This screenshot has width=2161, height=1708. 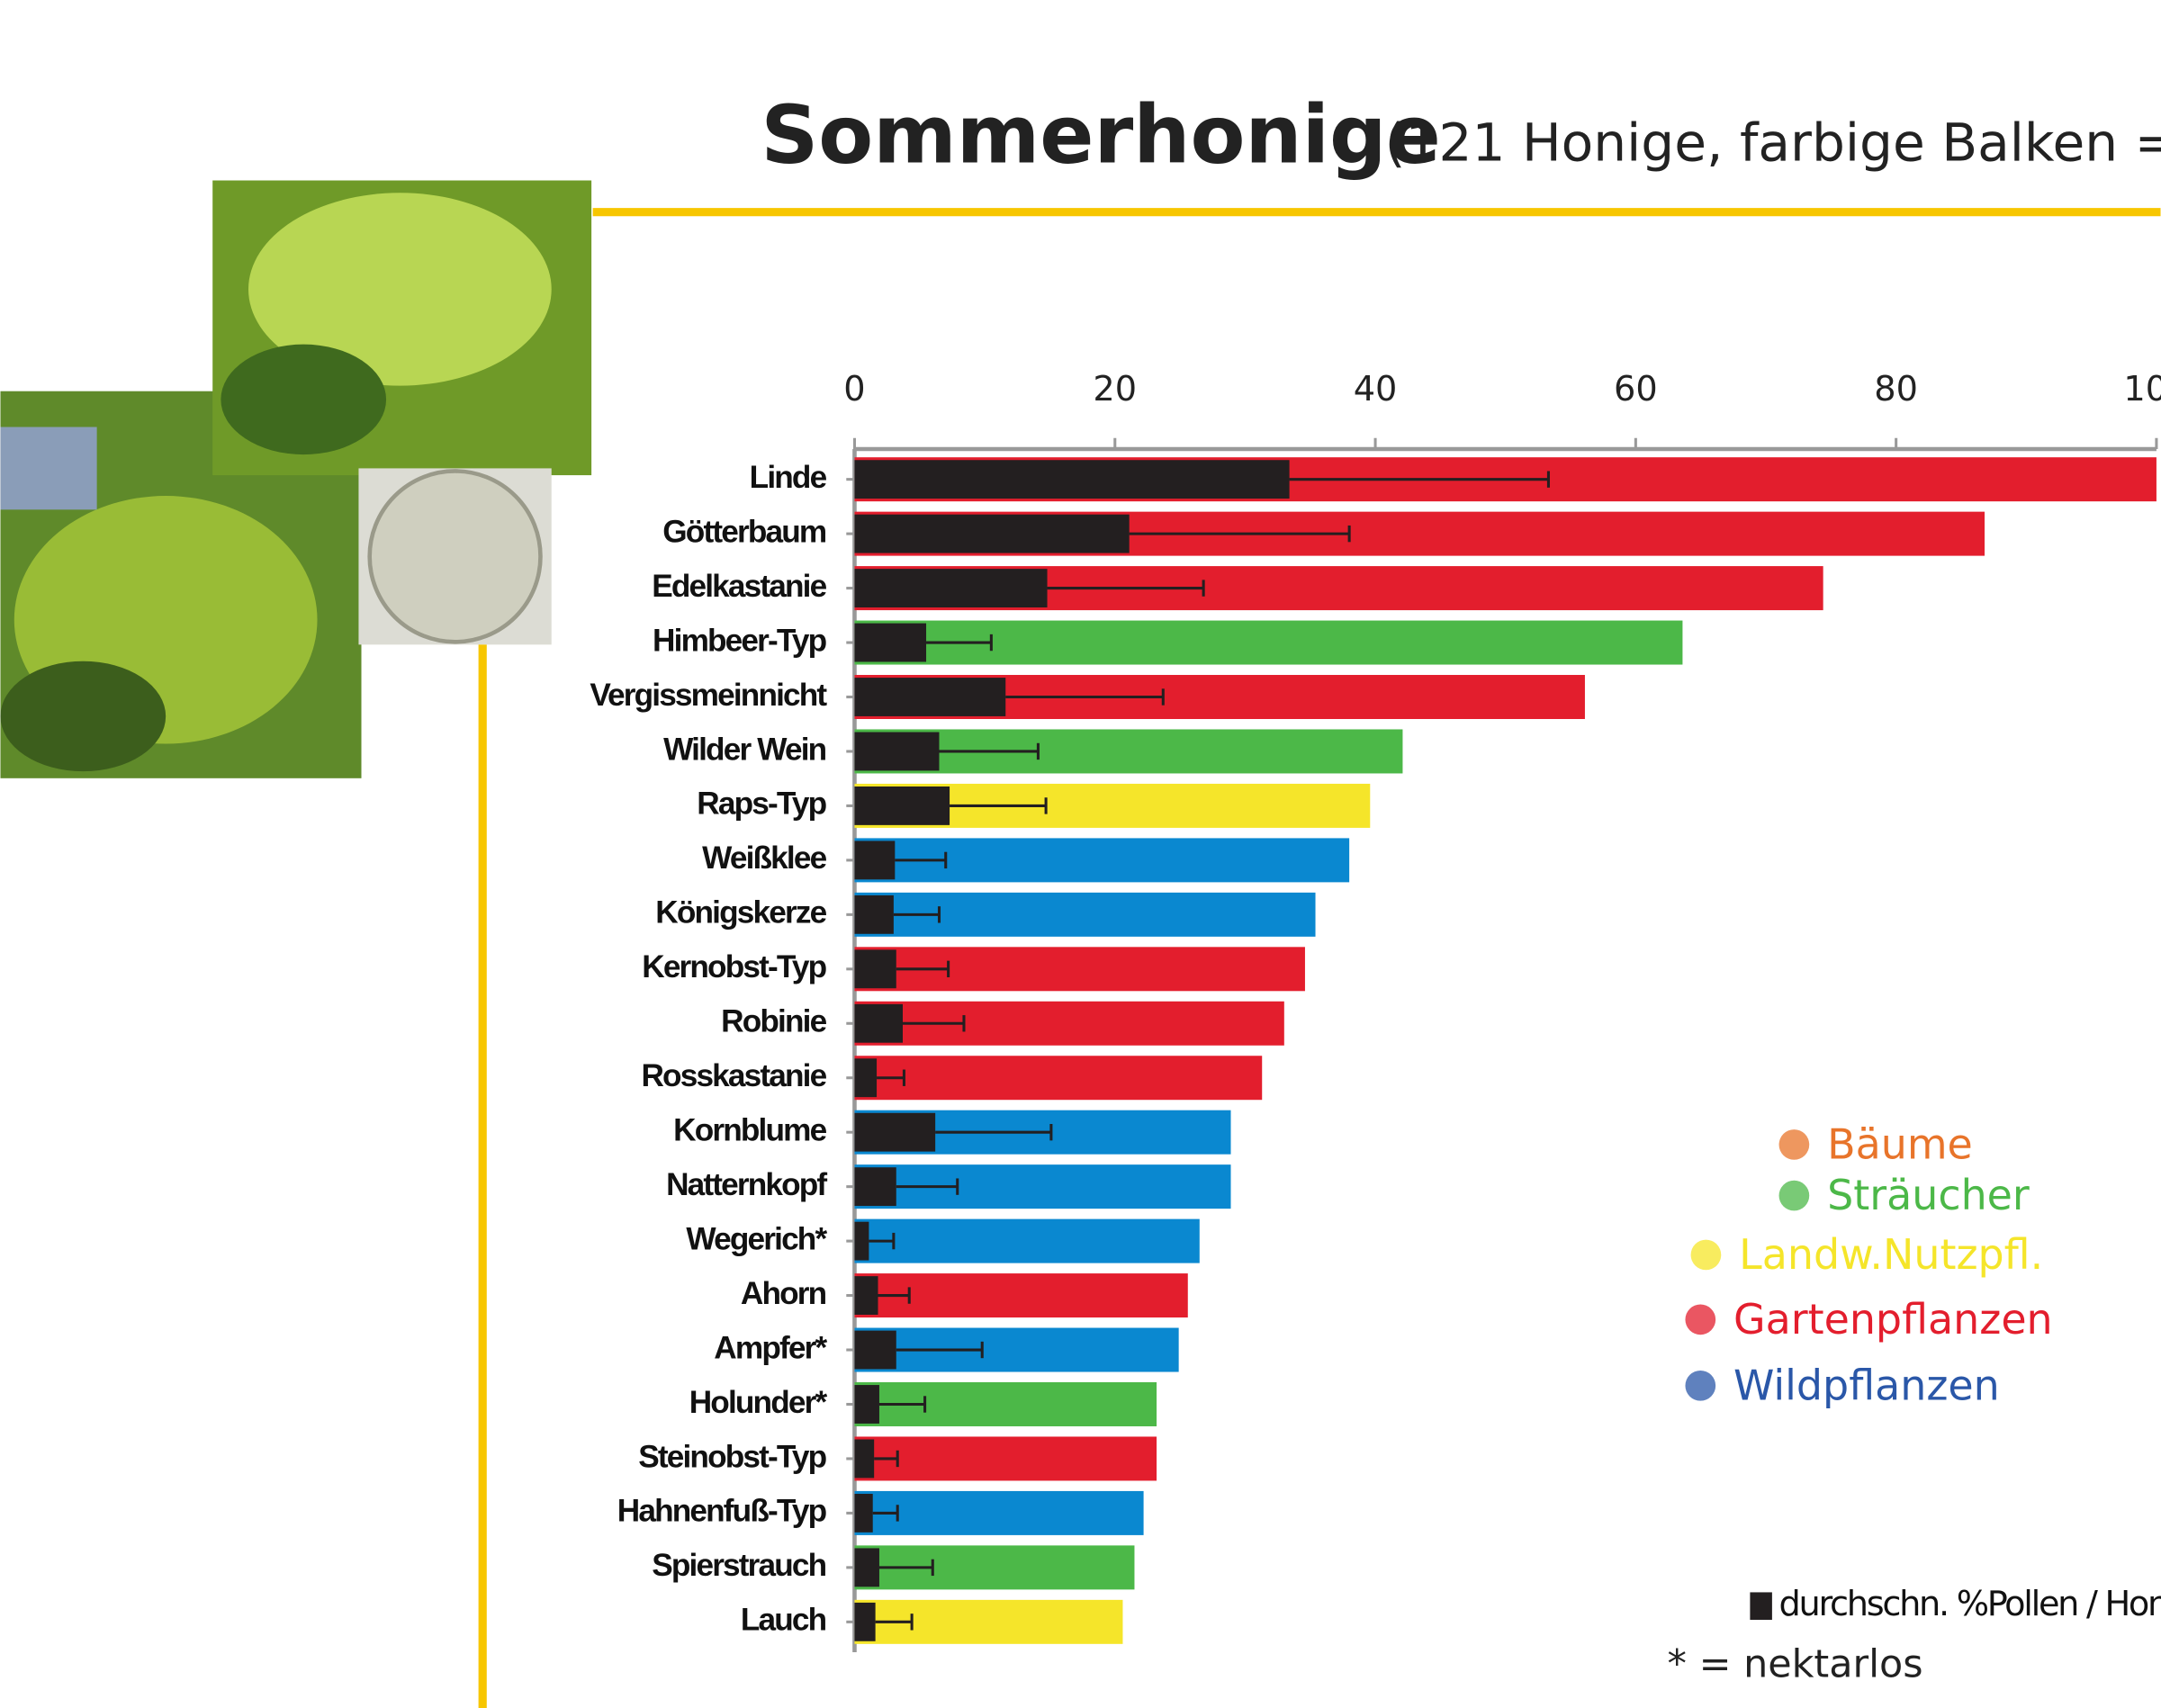 What do you see at coordinates (1896, 389) in the screenshot?
I see `x-tick-label: 80` at bounding box center [1896, 389].